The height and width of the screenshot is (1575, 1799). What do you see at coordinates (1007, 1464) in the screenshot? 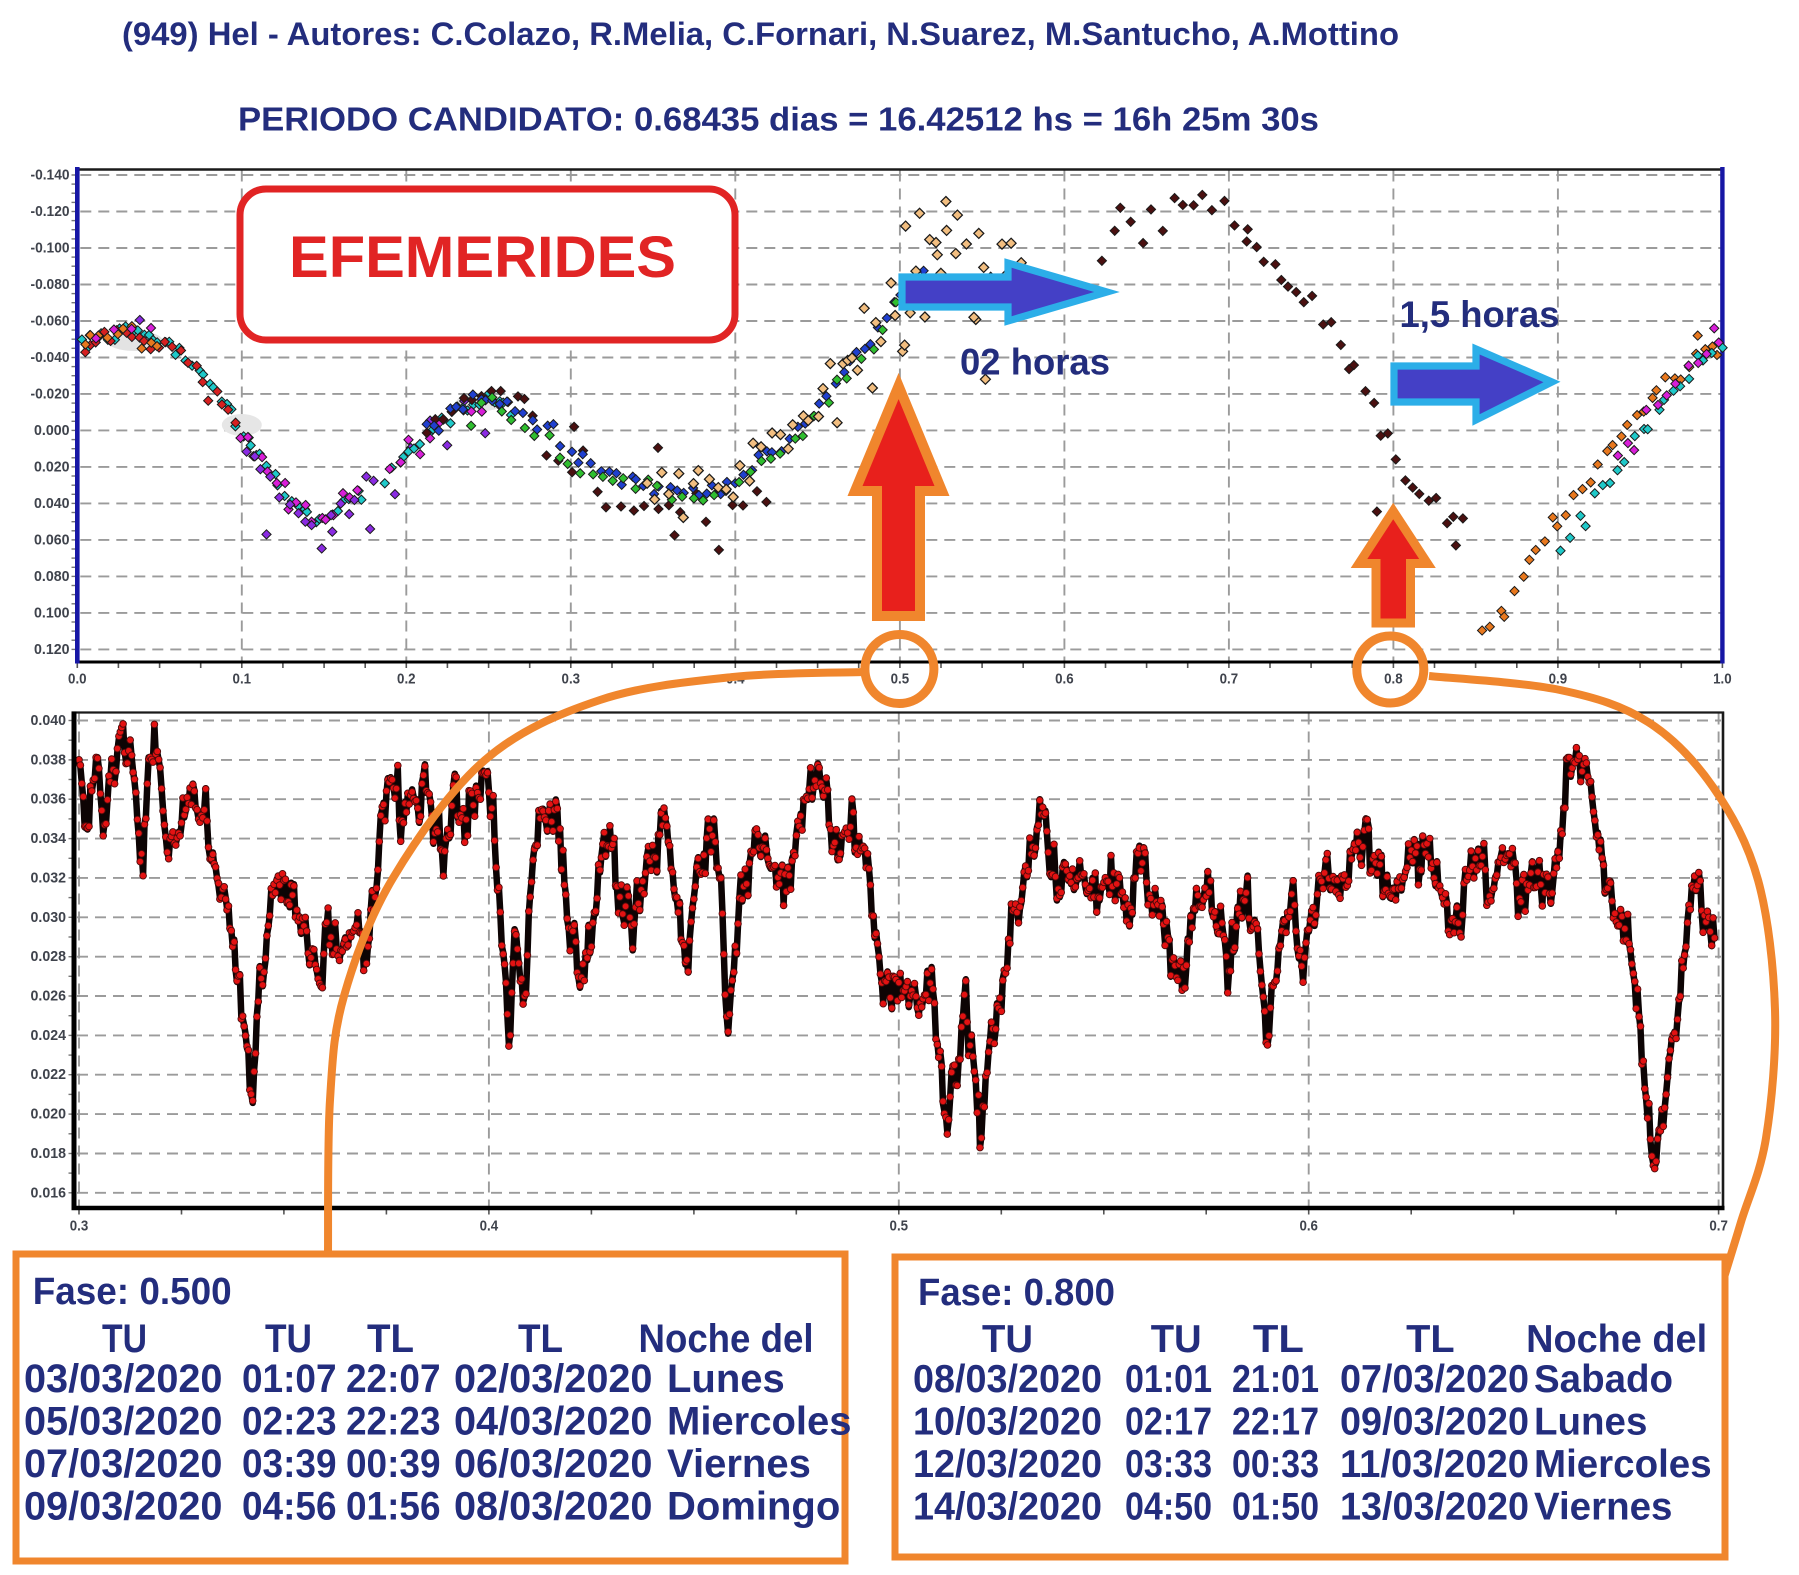
I see `svg-text: 12/03/2020` at bounding box center [1007, 1464].